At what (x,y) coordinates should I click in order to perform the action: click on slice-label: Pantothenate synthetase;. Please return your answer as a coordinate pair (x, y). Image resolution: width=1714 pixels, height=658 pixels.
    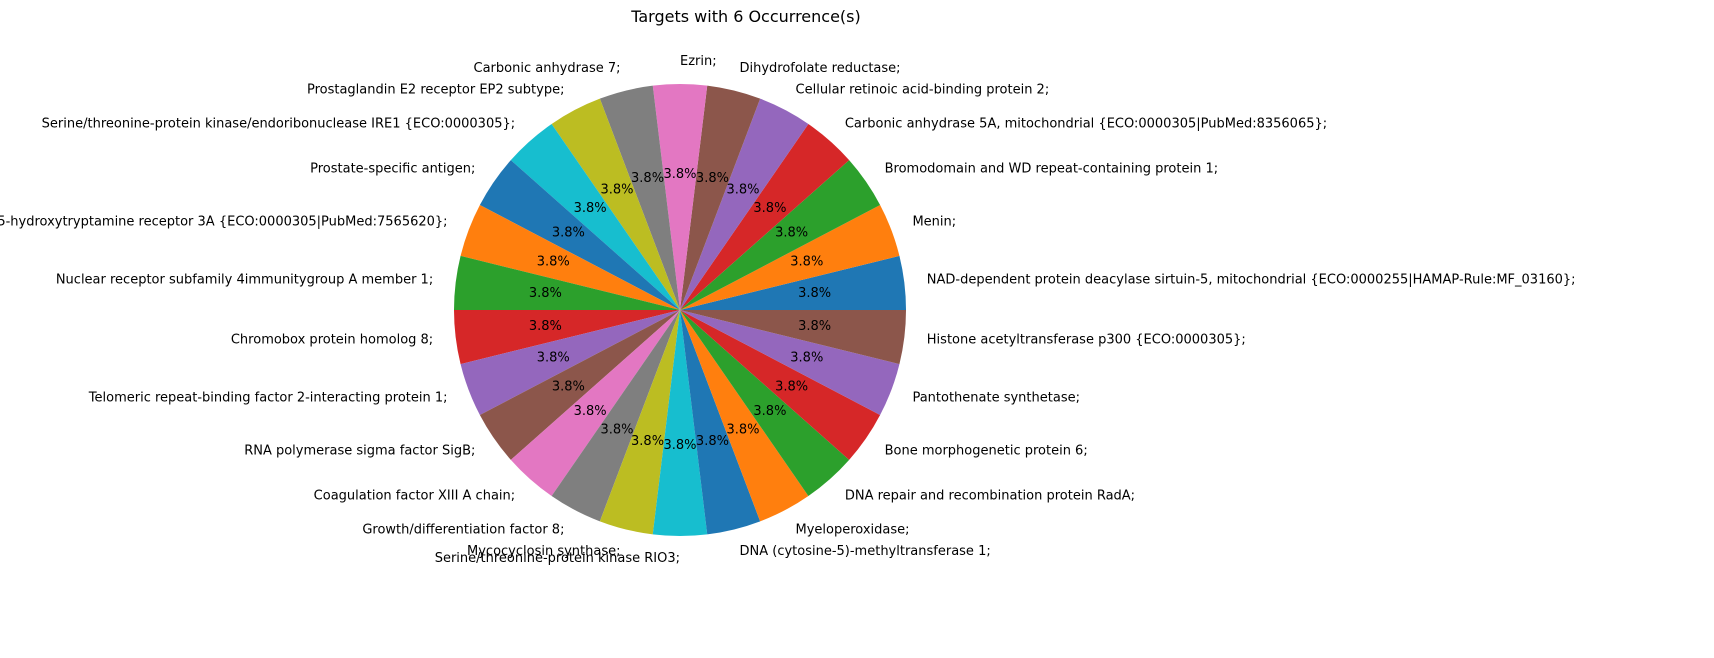
    Looking at the image, I should click on (996, 398).